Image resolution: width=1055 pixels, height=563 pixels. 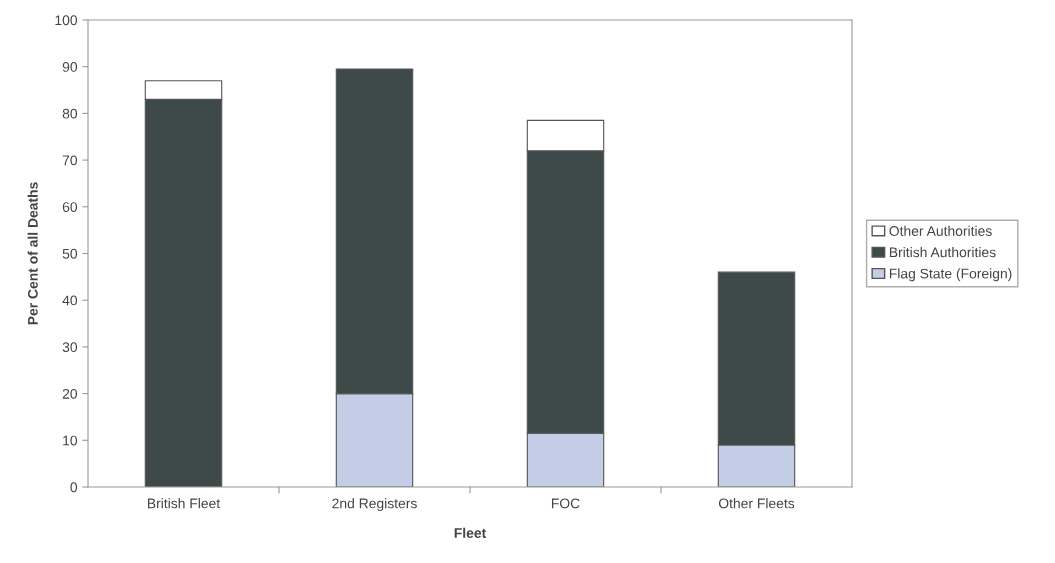 I want to click on x-tick-label: FOC, so click(x=565, y=503).